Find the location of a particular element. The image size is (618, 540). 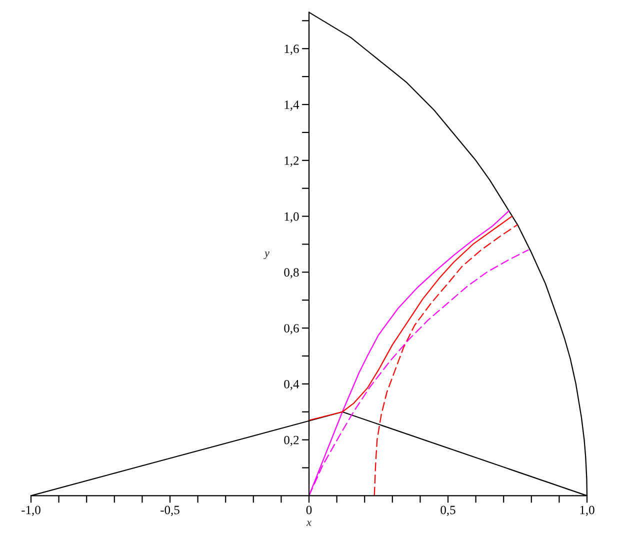

y-tick-label: 0,2 is located at coordinates (291, 441).